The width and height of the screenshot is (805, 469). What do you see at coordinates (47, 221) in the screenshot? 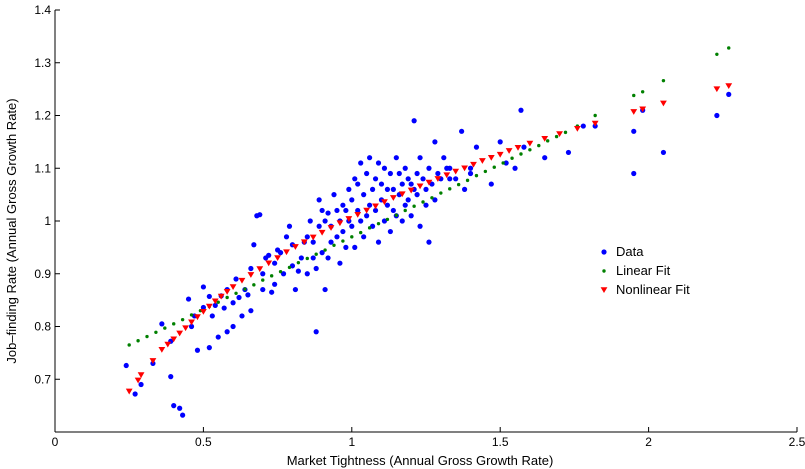
I see `y-tick-label: 1` at bounding box center [47, 221].